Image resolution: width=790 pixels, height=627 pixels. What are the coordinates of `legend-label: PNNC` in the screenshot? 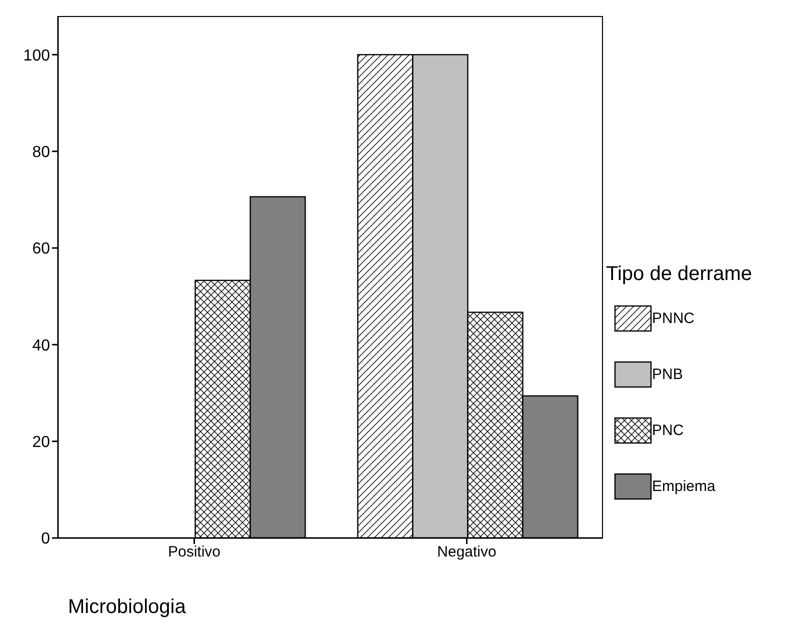 It's located at (673, 318).